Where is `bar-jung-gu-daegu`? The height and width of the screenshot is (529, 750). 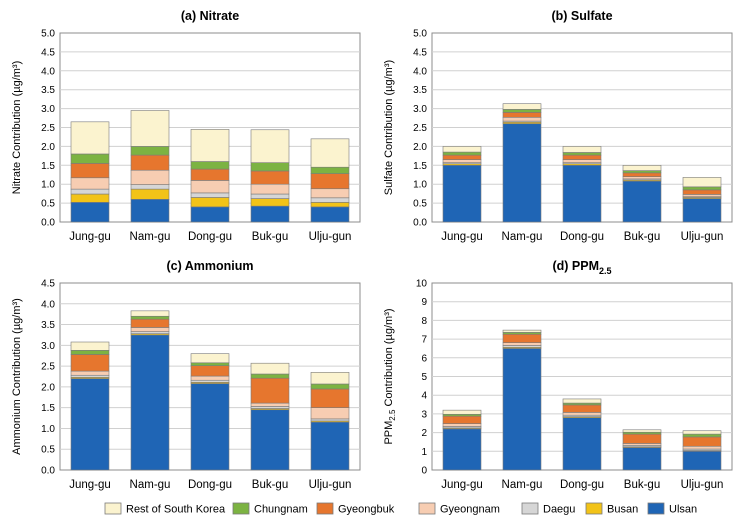
bar-jung-gu-daegu is located at coordinates (90, 376).